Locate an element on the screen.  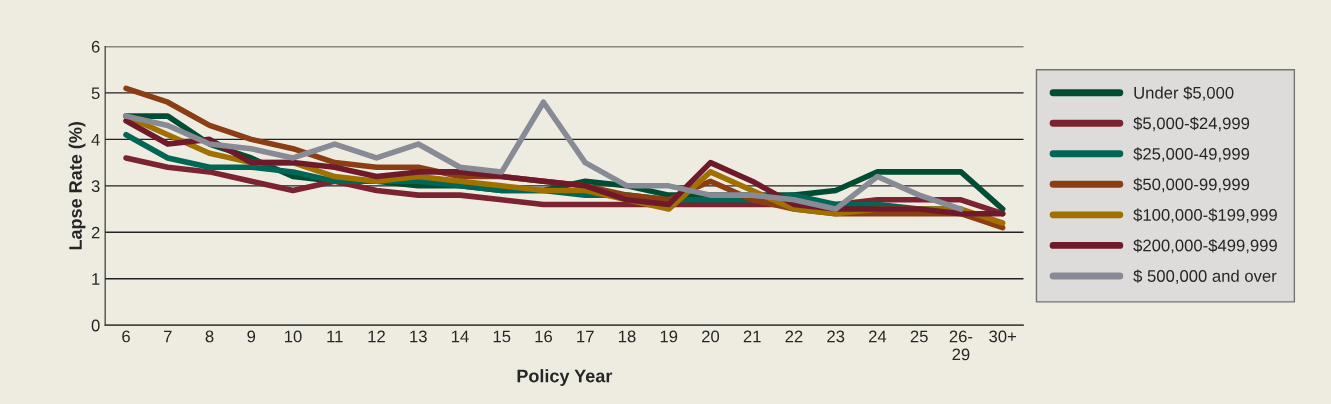
y-tick-label: 4 is located at coordinates (95, 139).